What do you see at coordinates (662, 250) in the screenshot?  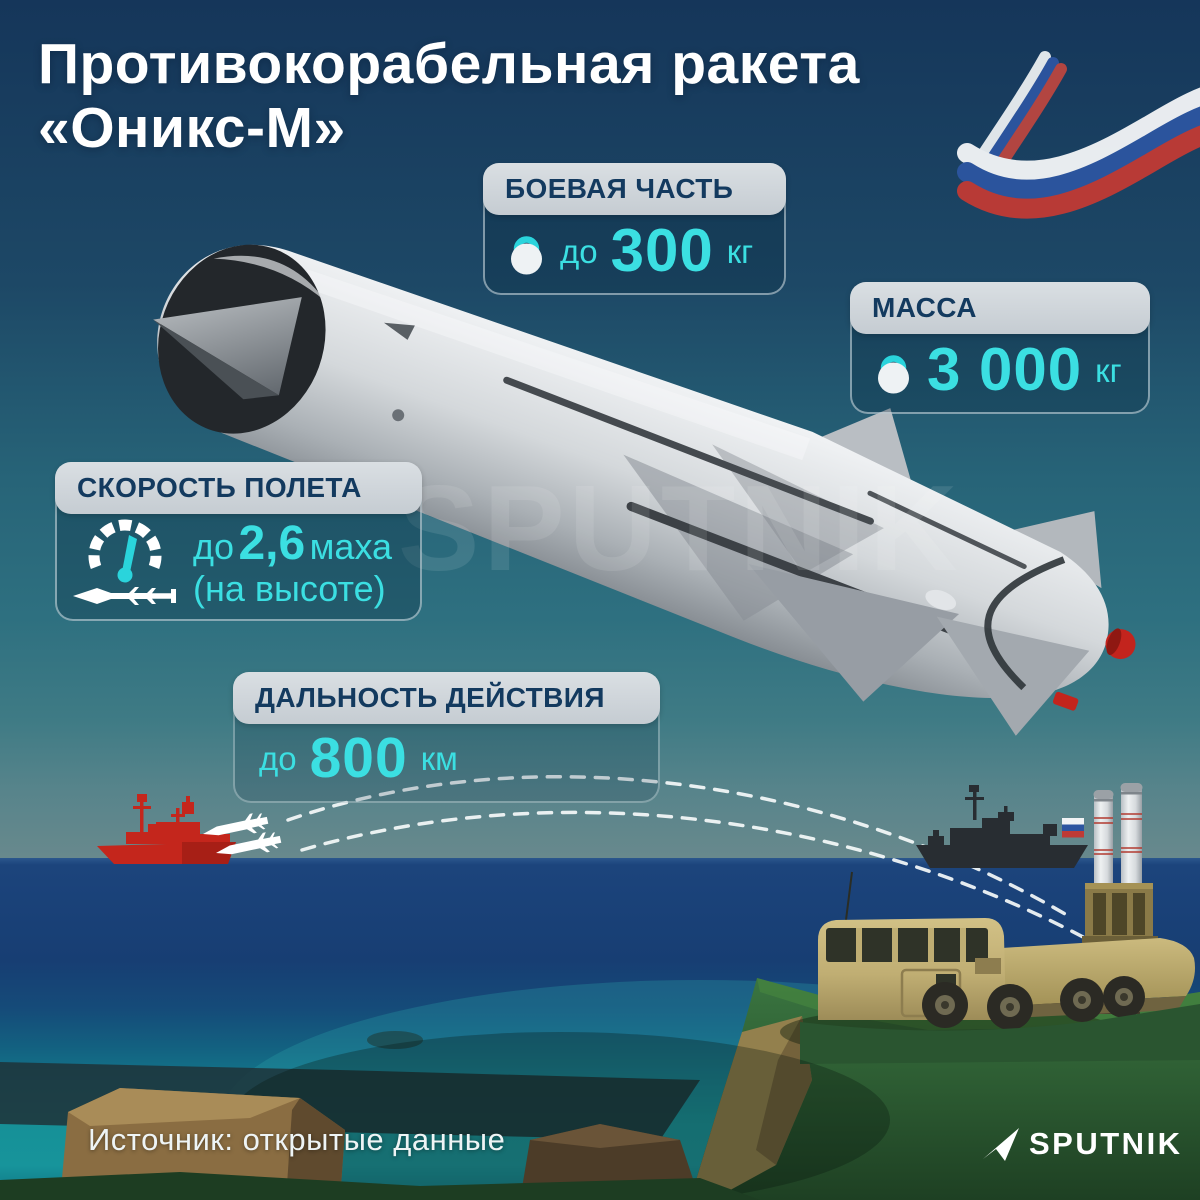 I see `warhead-value: 300` at bounding box center [662, 250].